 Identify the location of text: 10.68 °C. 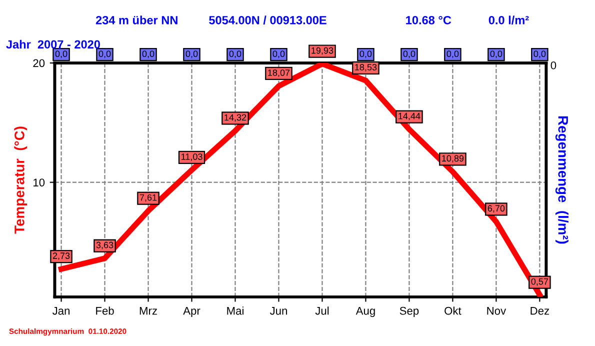
(429, 20).